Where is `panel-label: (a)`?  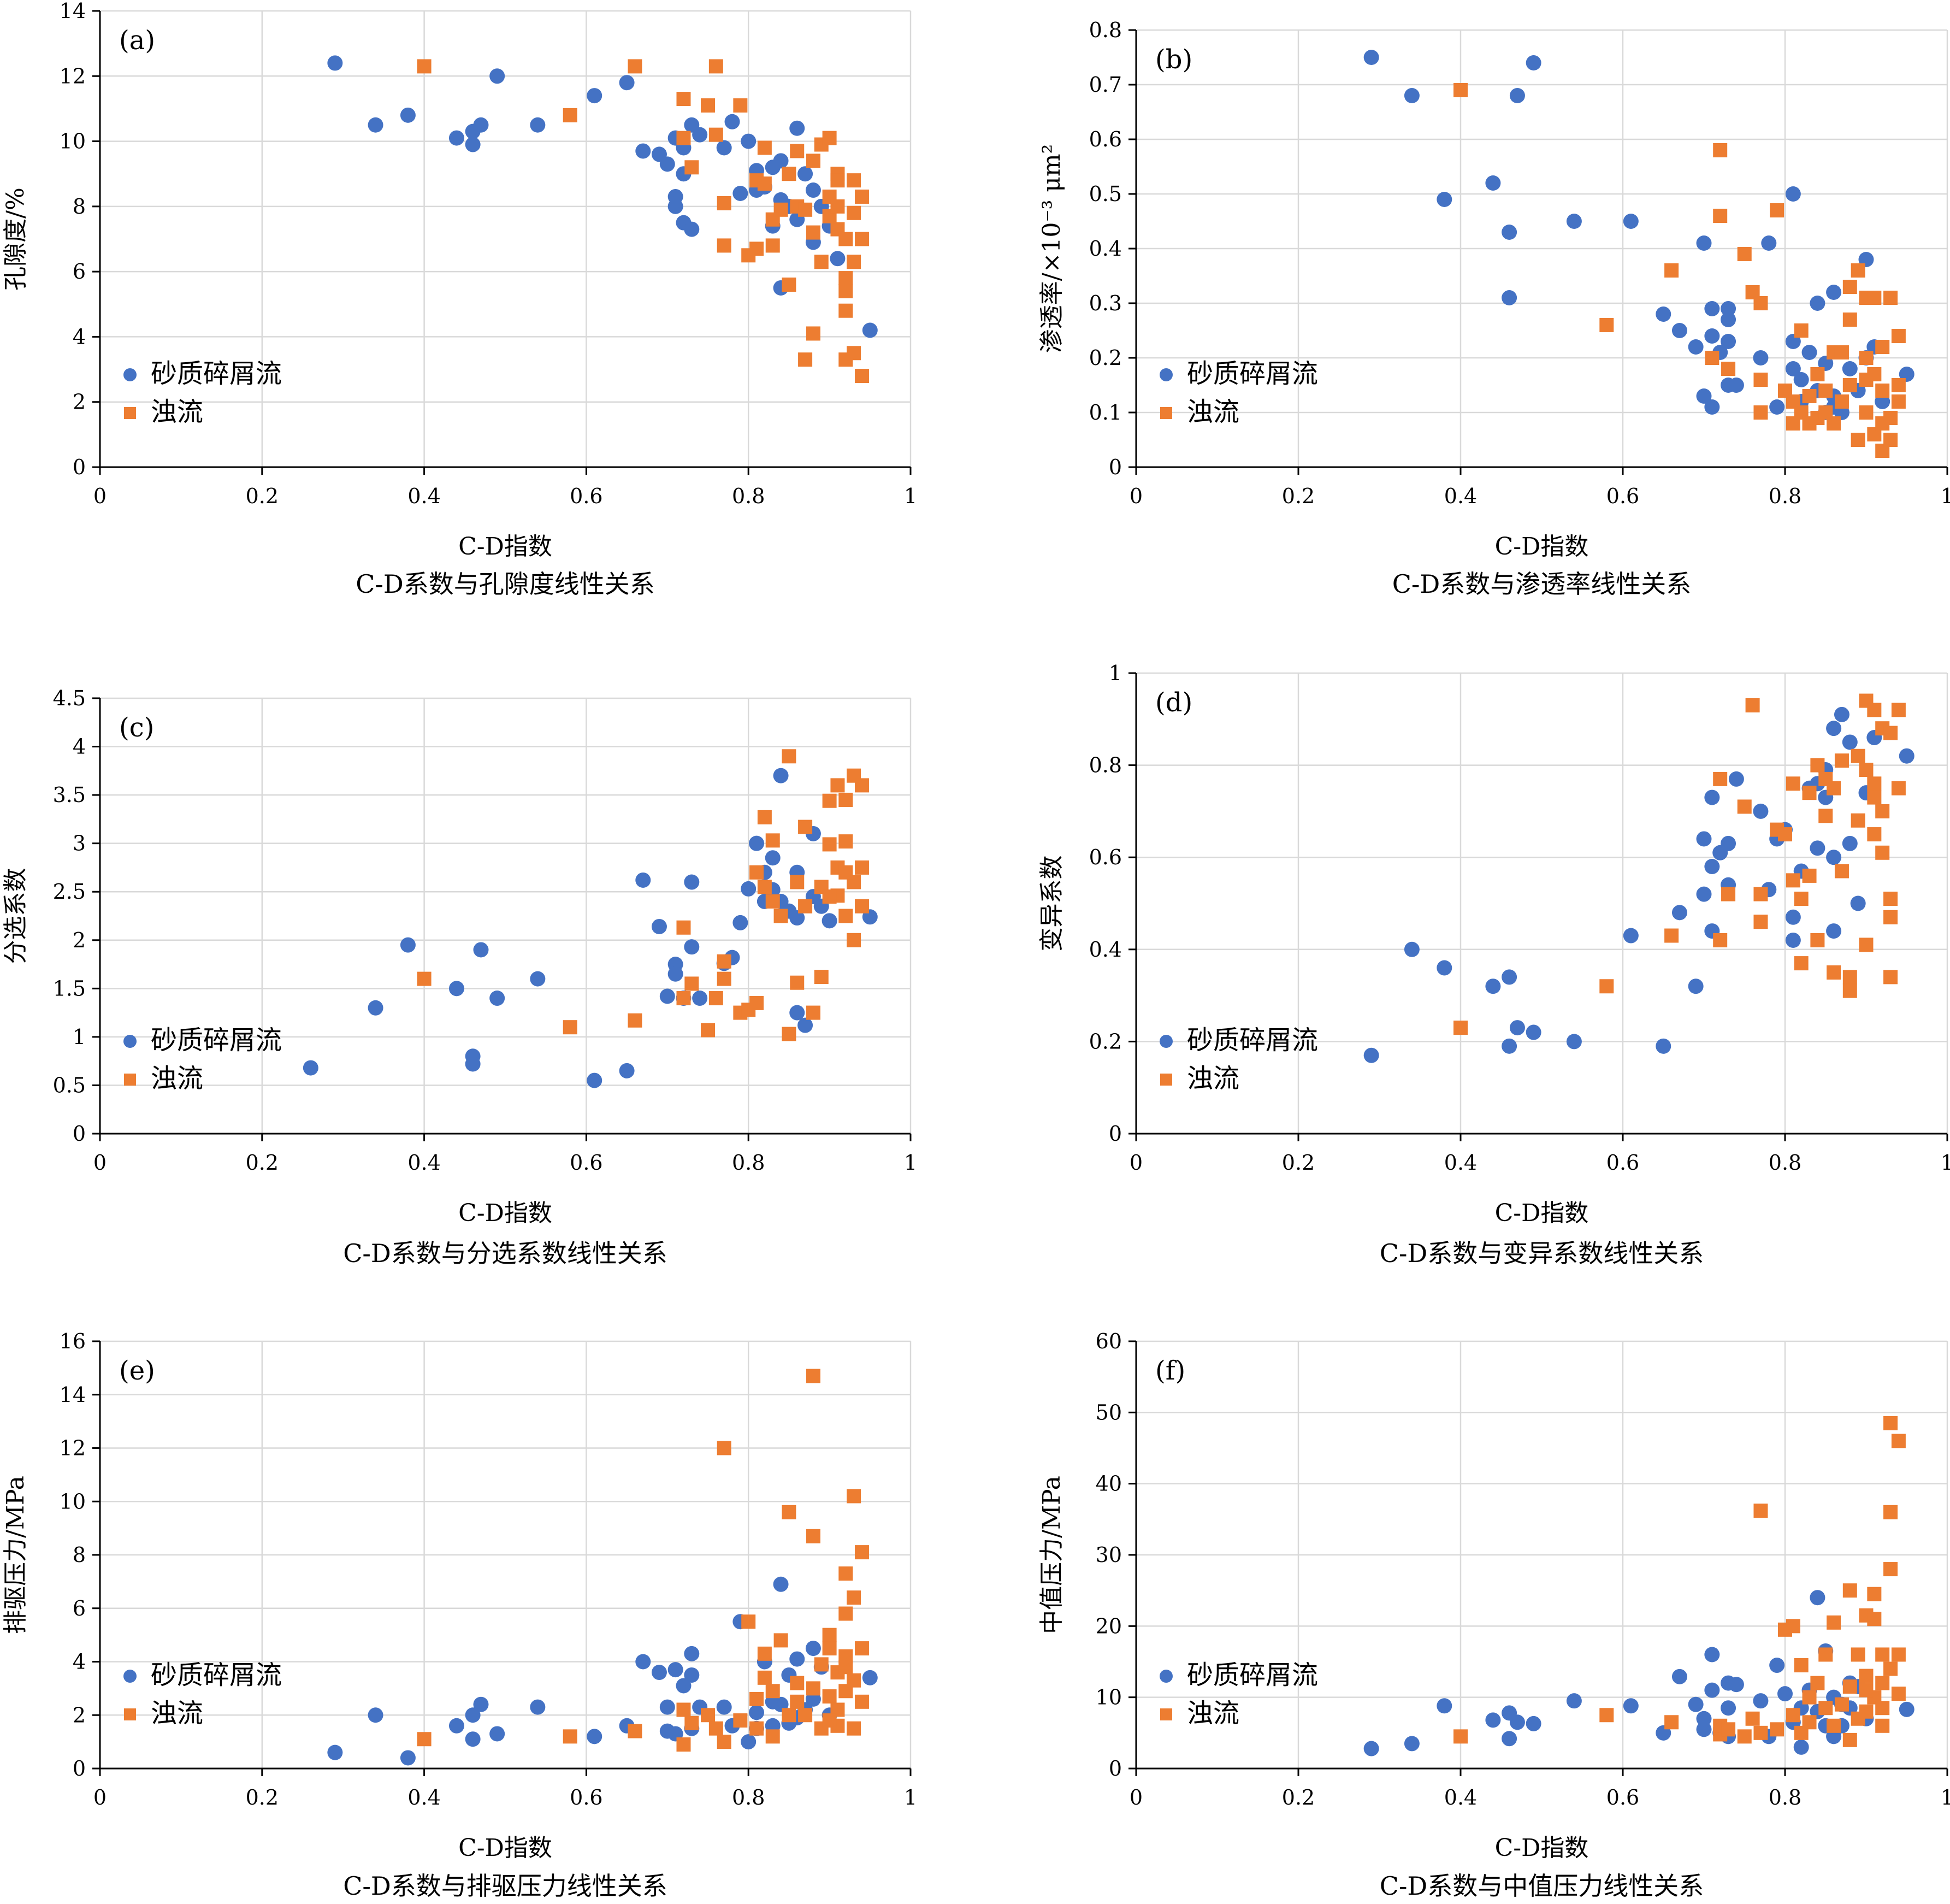 panel-label: (a) is located at coordinates (137, 40).